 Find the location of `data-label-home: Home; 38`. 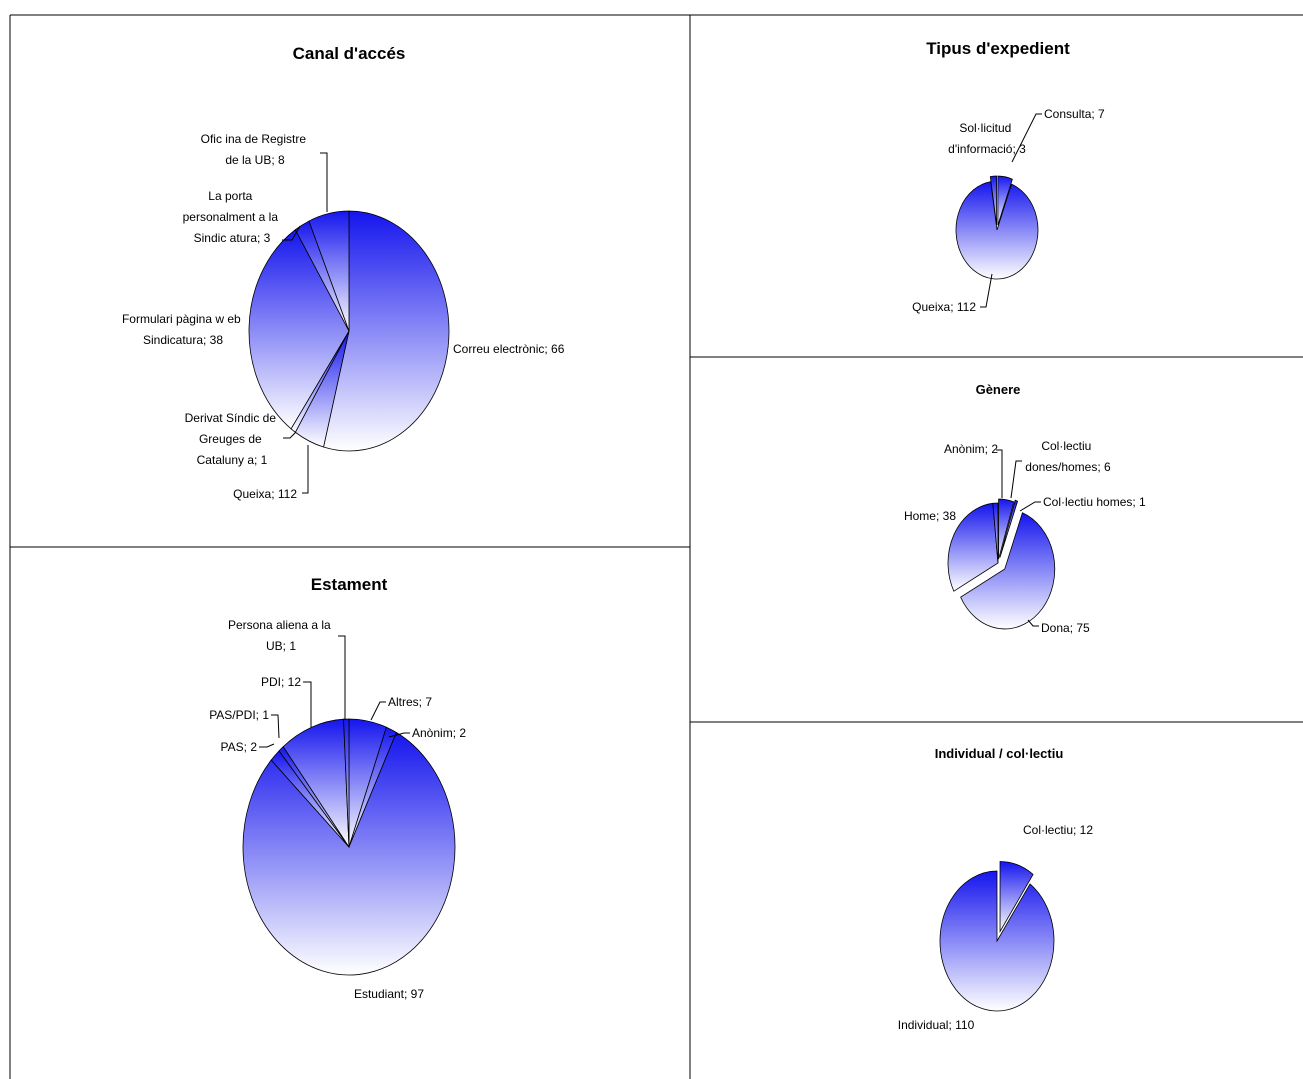

data-label-home: Home; 38 is located at coordinates (930, 516).